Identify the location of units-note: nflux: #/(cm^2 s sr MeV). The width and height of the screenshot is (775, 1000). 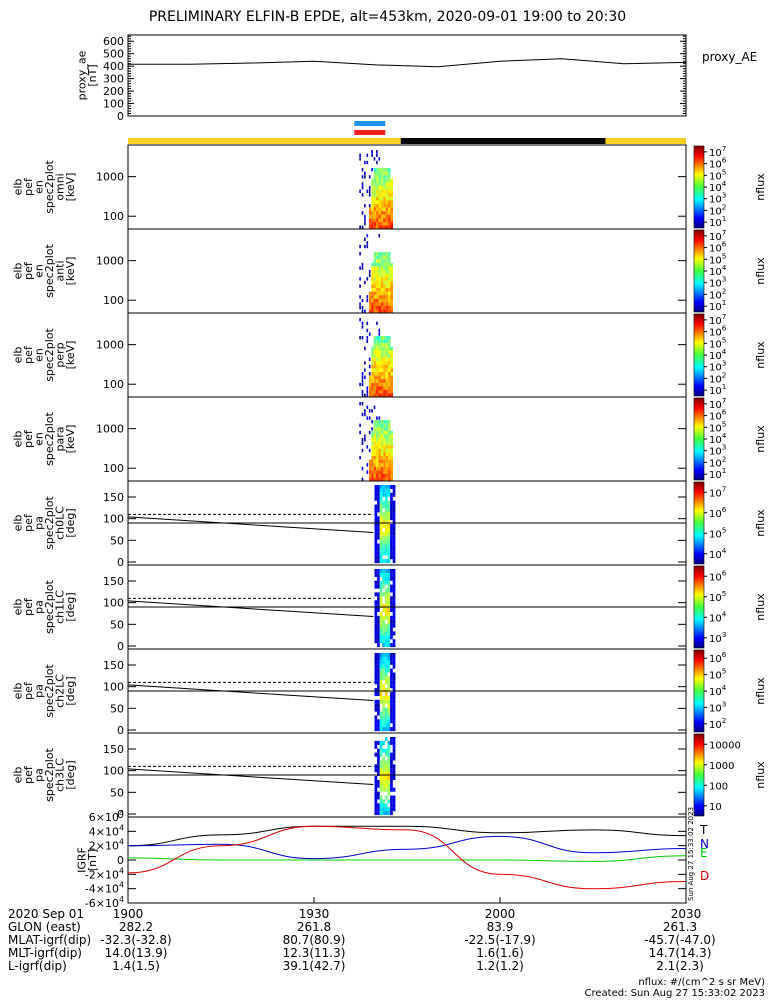
(701, 982).